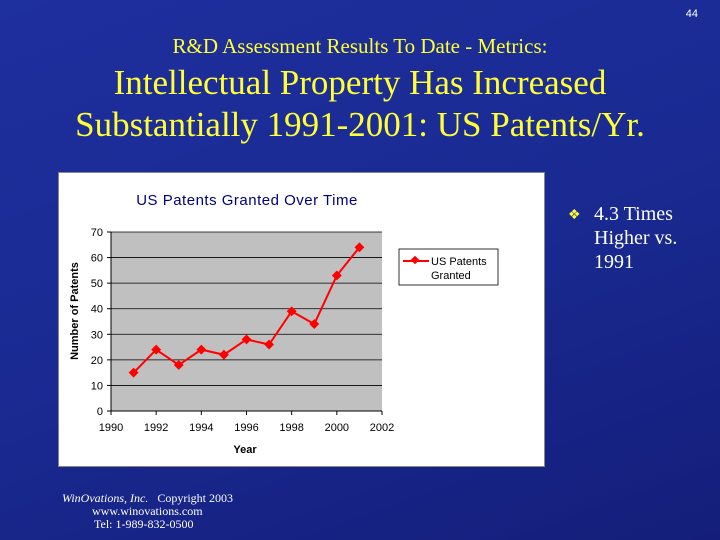 The image size is (720, 540). What do you see at coordinates (415, 260) in the screenshot?
I see `legend-marker-icon` at bounding box center [415, 260].